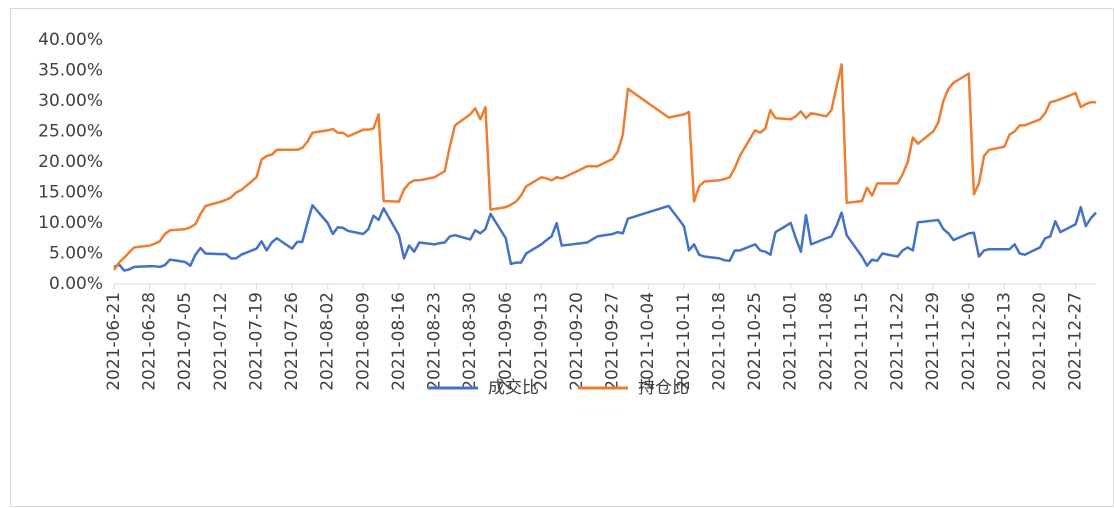 The height and width of the screenshot is (508, 1114). I want to click on x-tick-label: 2021-11-08, so click(826, 341).